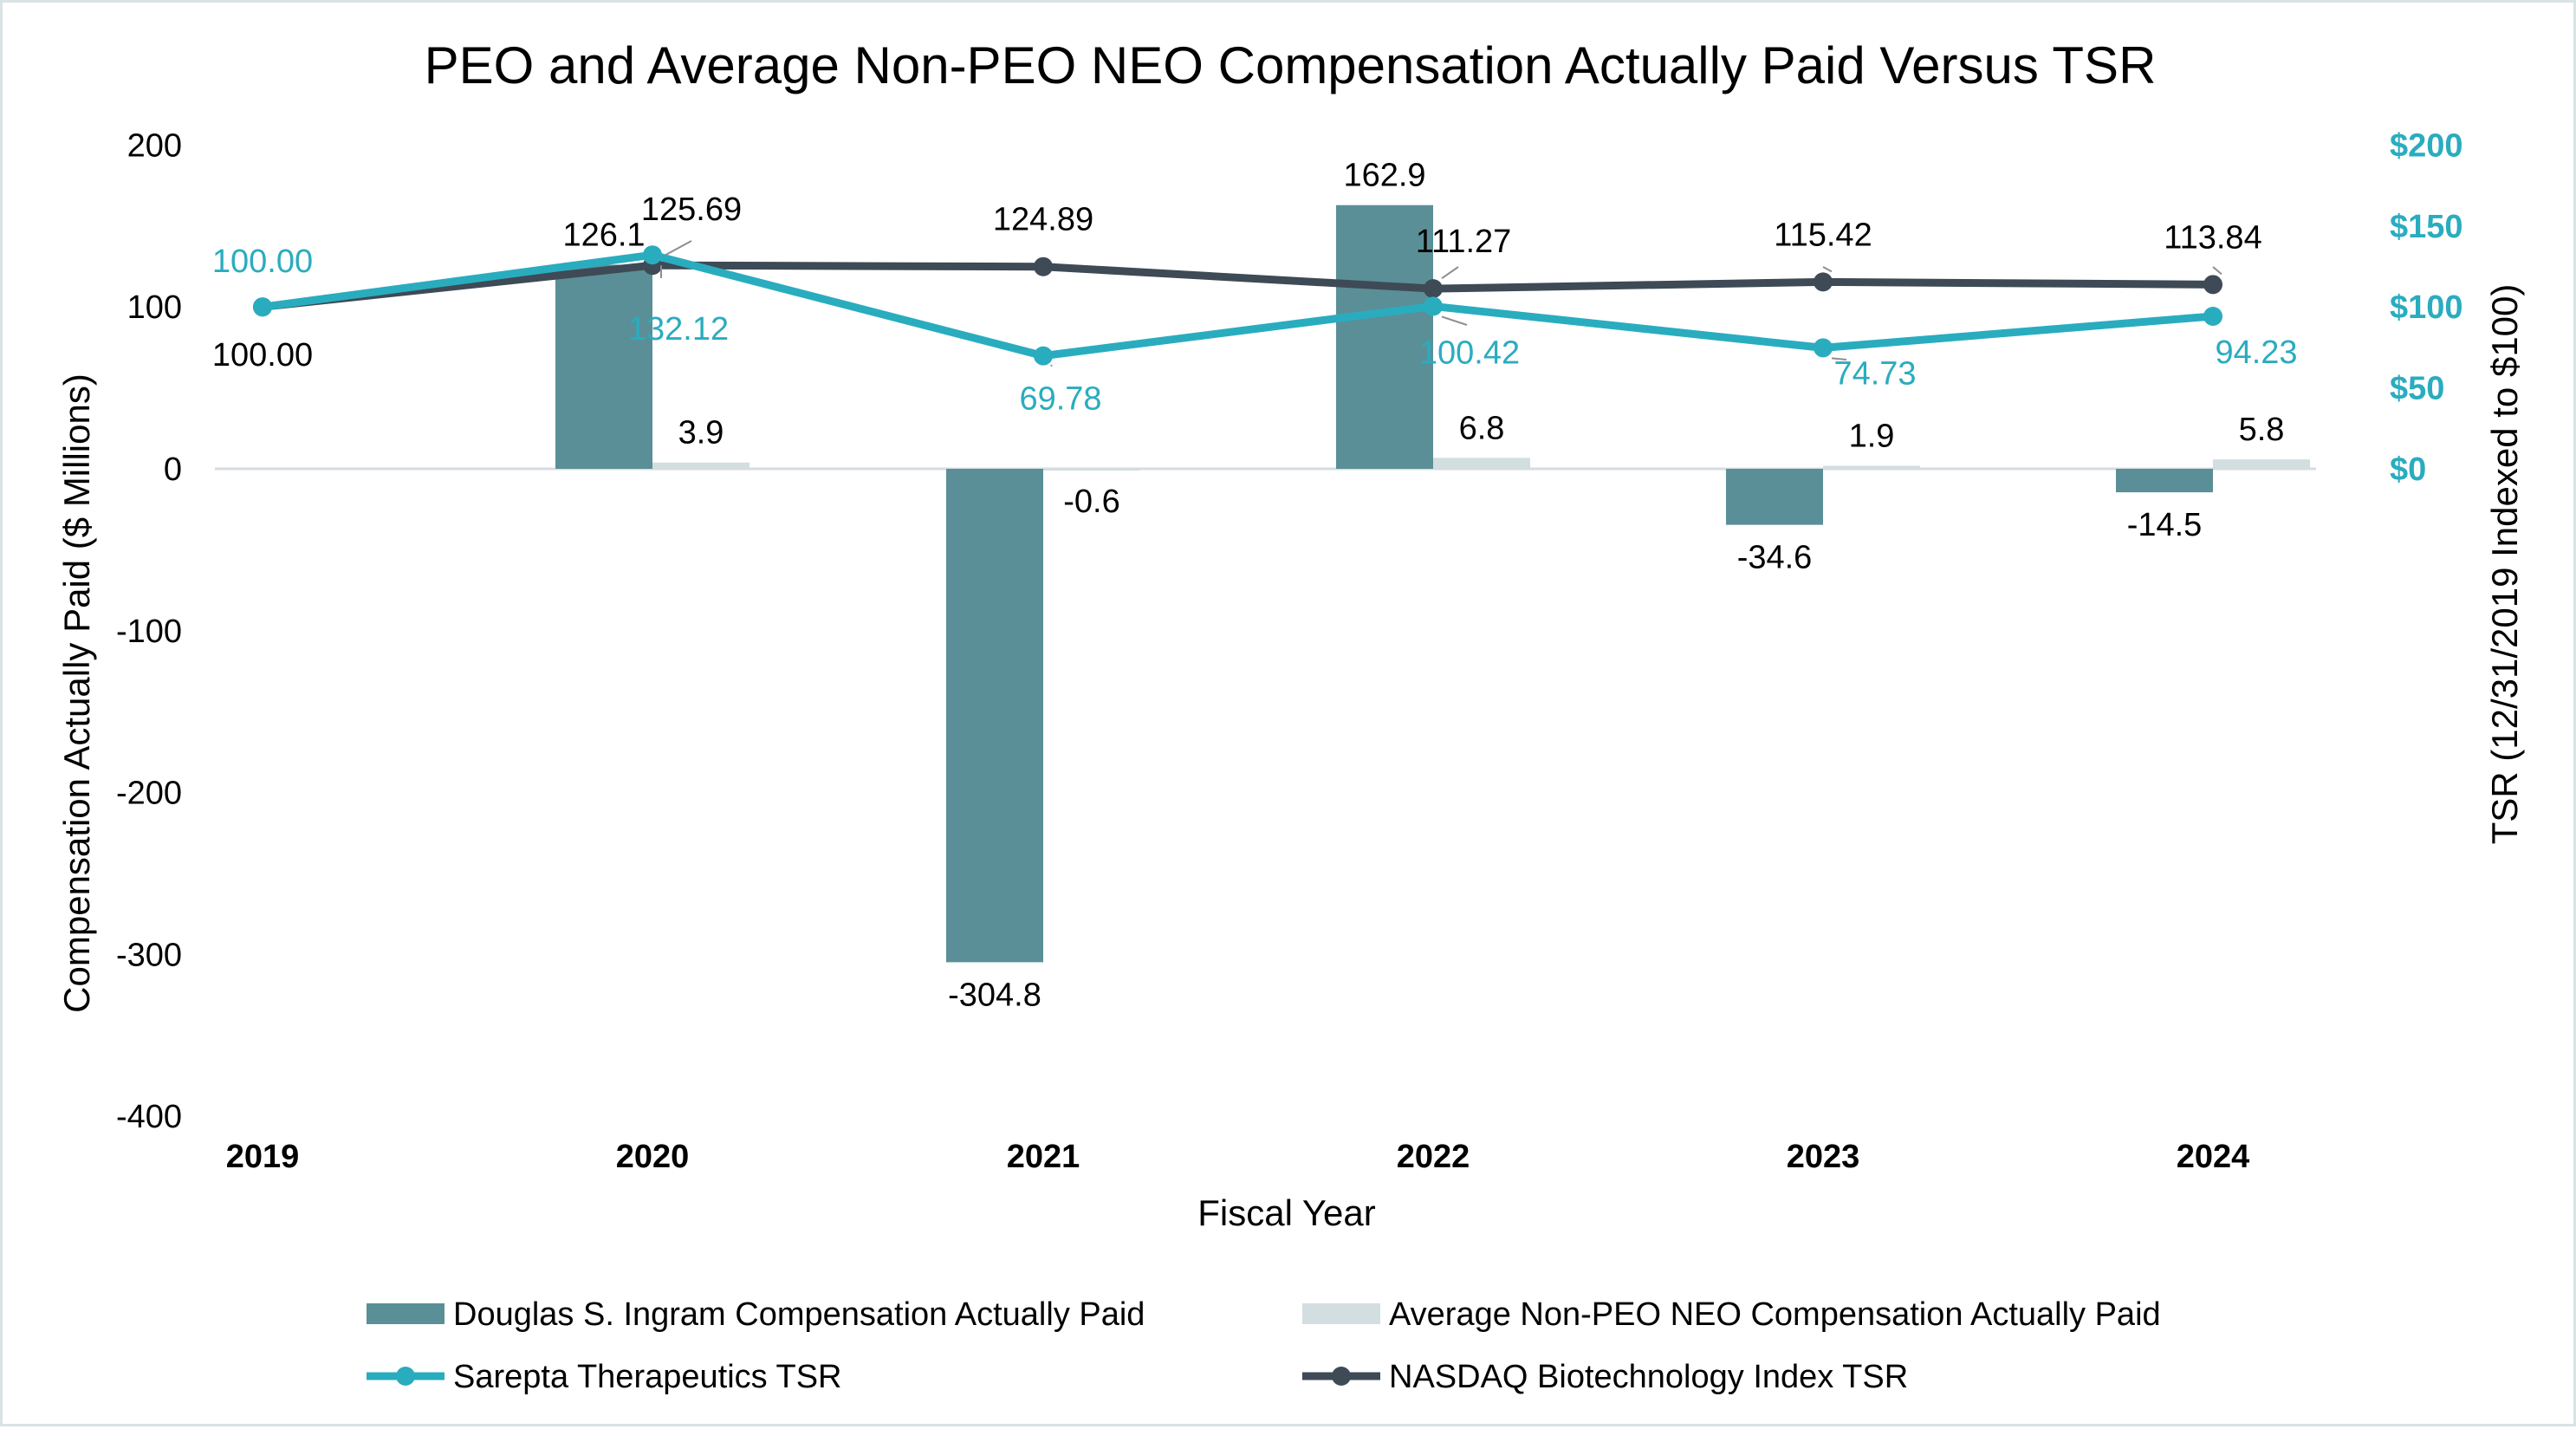  I want to click on bar-neo-label: 6.8, so click(1482, 428).